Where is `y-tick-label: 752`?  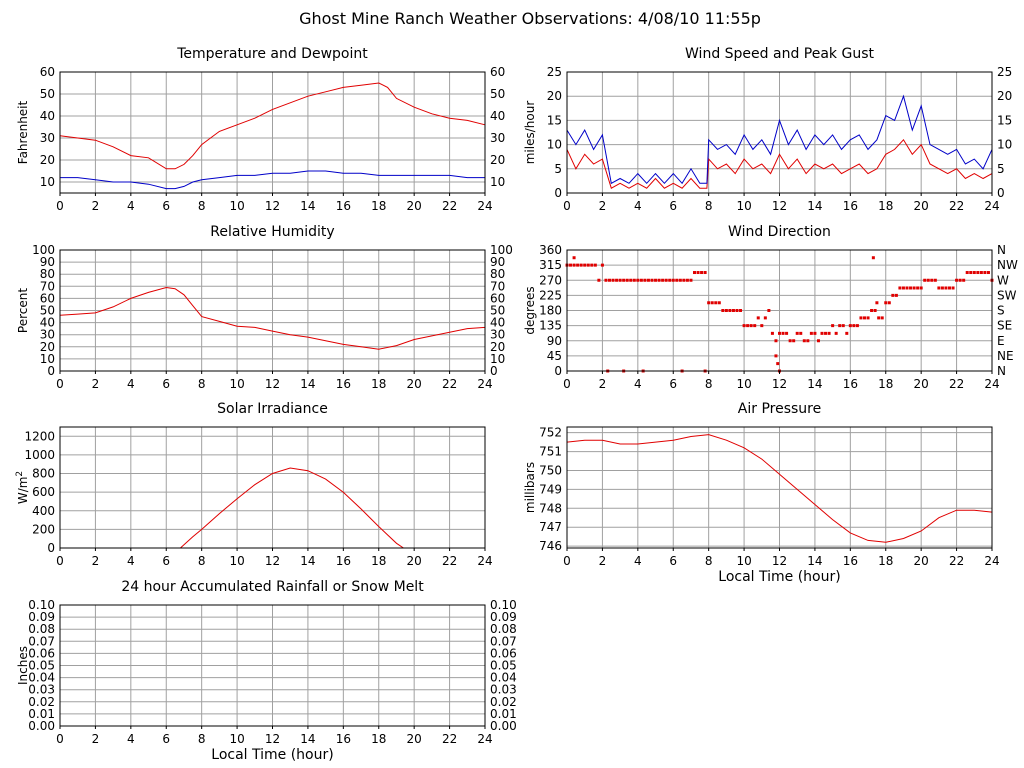 y-tick-label: 752 is located at coordinates (550, 433).